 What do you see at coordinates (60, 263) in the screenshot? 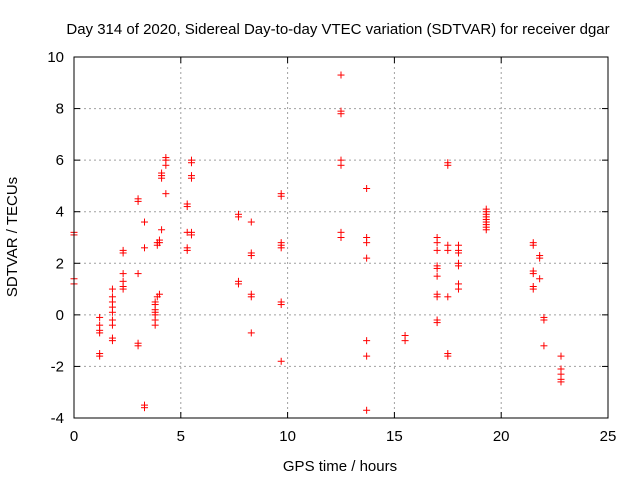
I see `y-tick-label: 2` at bounding box center [60, 263].